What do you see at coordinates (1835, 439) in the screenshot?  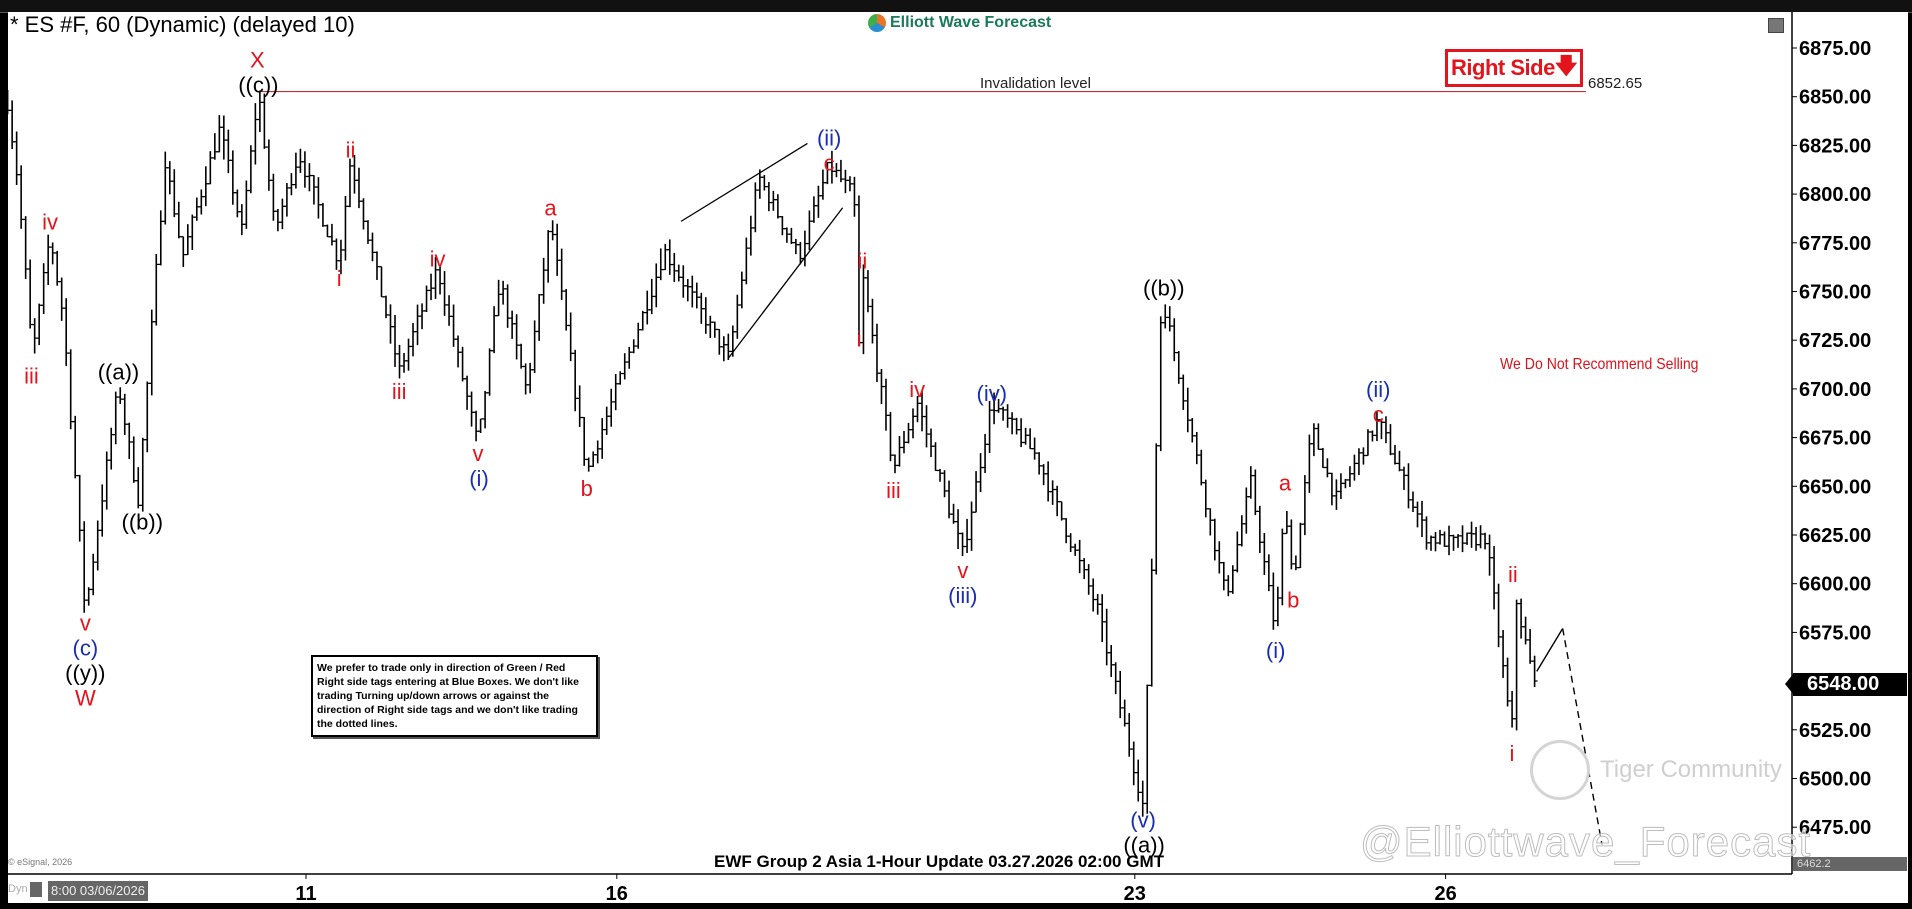 I see `price-tick-label: 6675.00` at bounding box center [1835, 439].